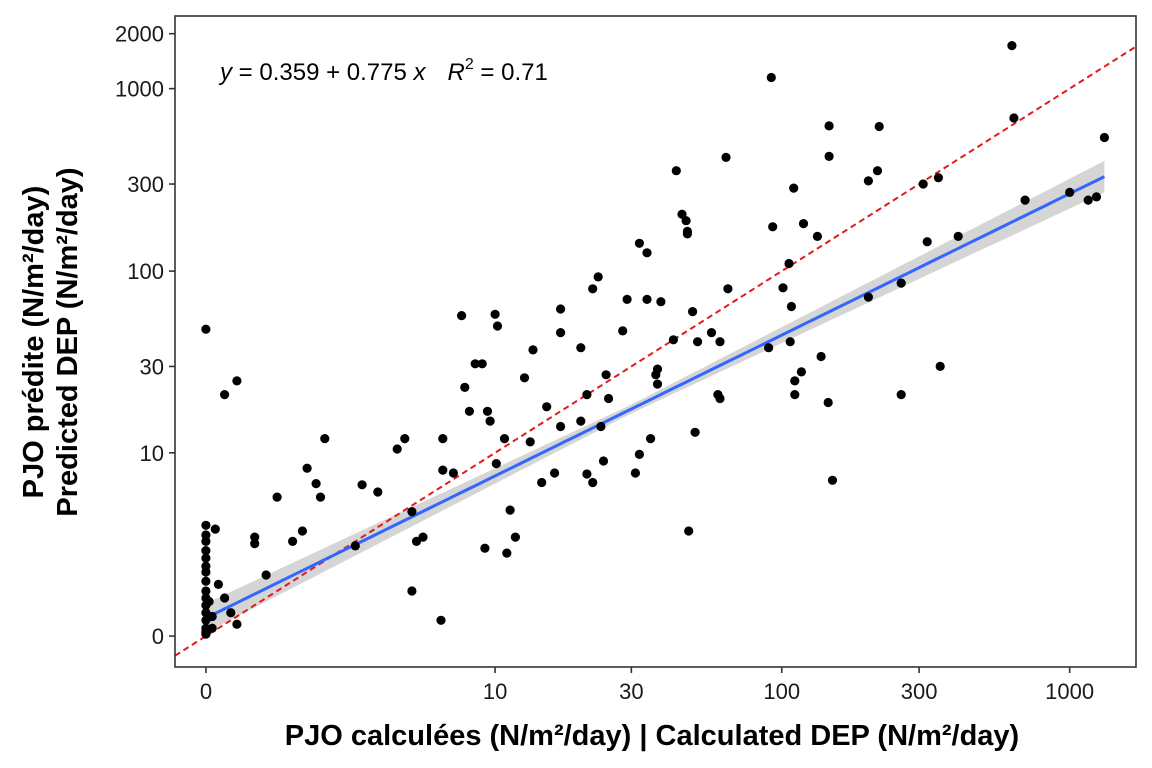 The height and width of the screenshot is (768, 1152). What do you see at coordinates (245, 72) in the screenshot?
I see `equation-equals: =` at bounding box center [245, 72].